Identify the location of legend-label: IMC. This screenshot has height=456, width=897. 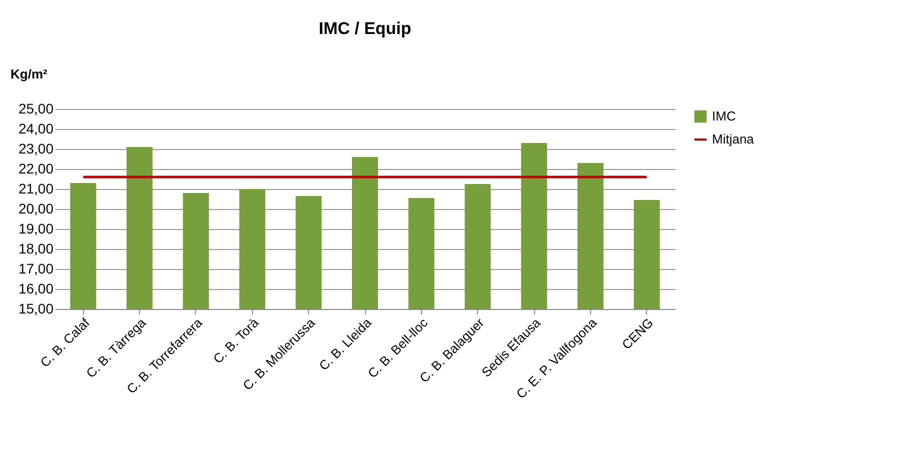
(724, 116).